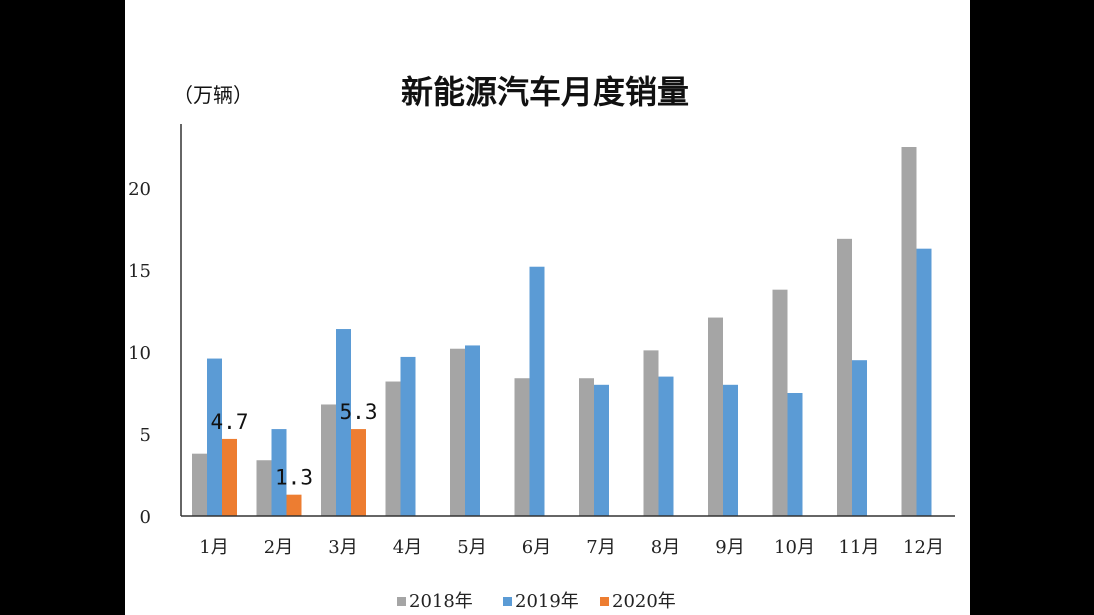  I want to click on bar-2019年-8月, so click(666, 446).